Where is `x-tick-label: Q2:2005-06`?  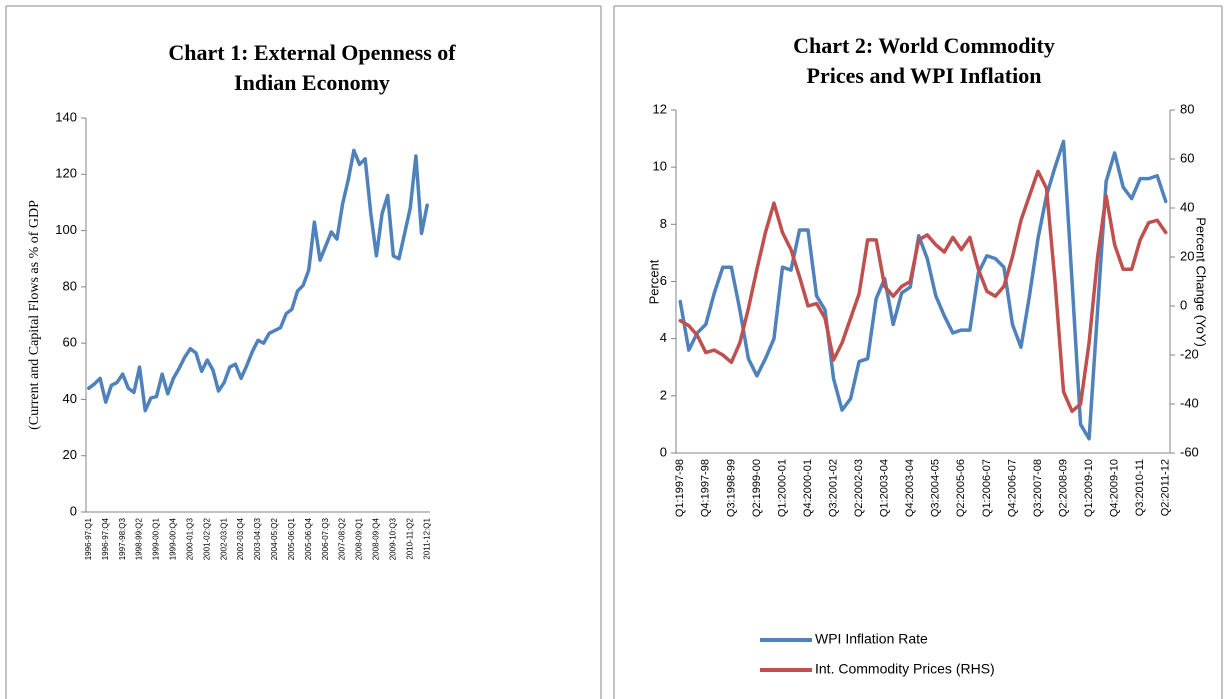 x-tick-label: Q2:2005-06 is located at coordinates (961, 488).